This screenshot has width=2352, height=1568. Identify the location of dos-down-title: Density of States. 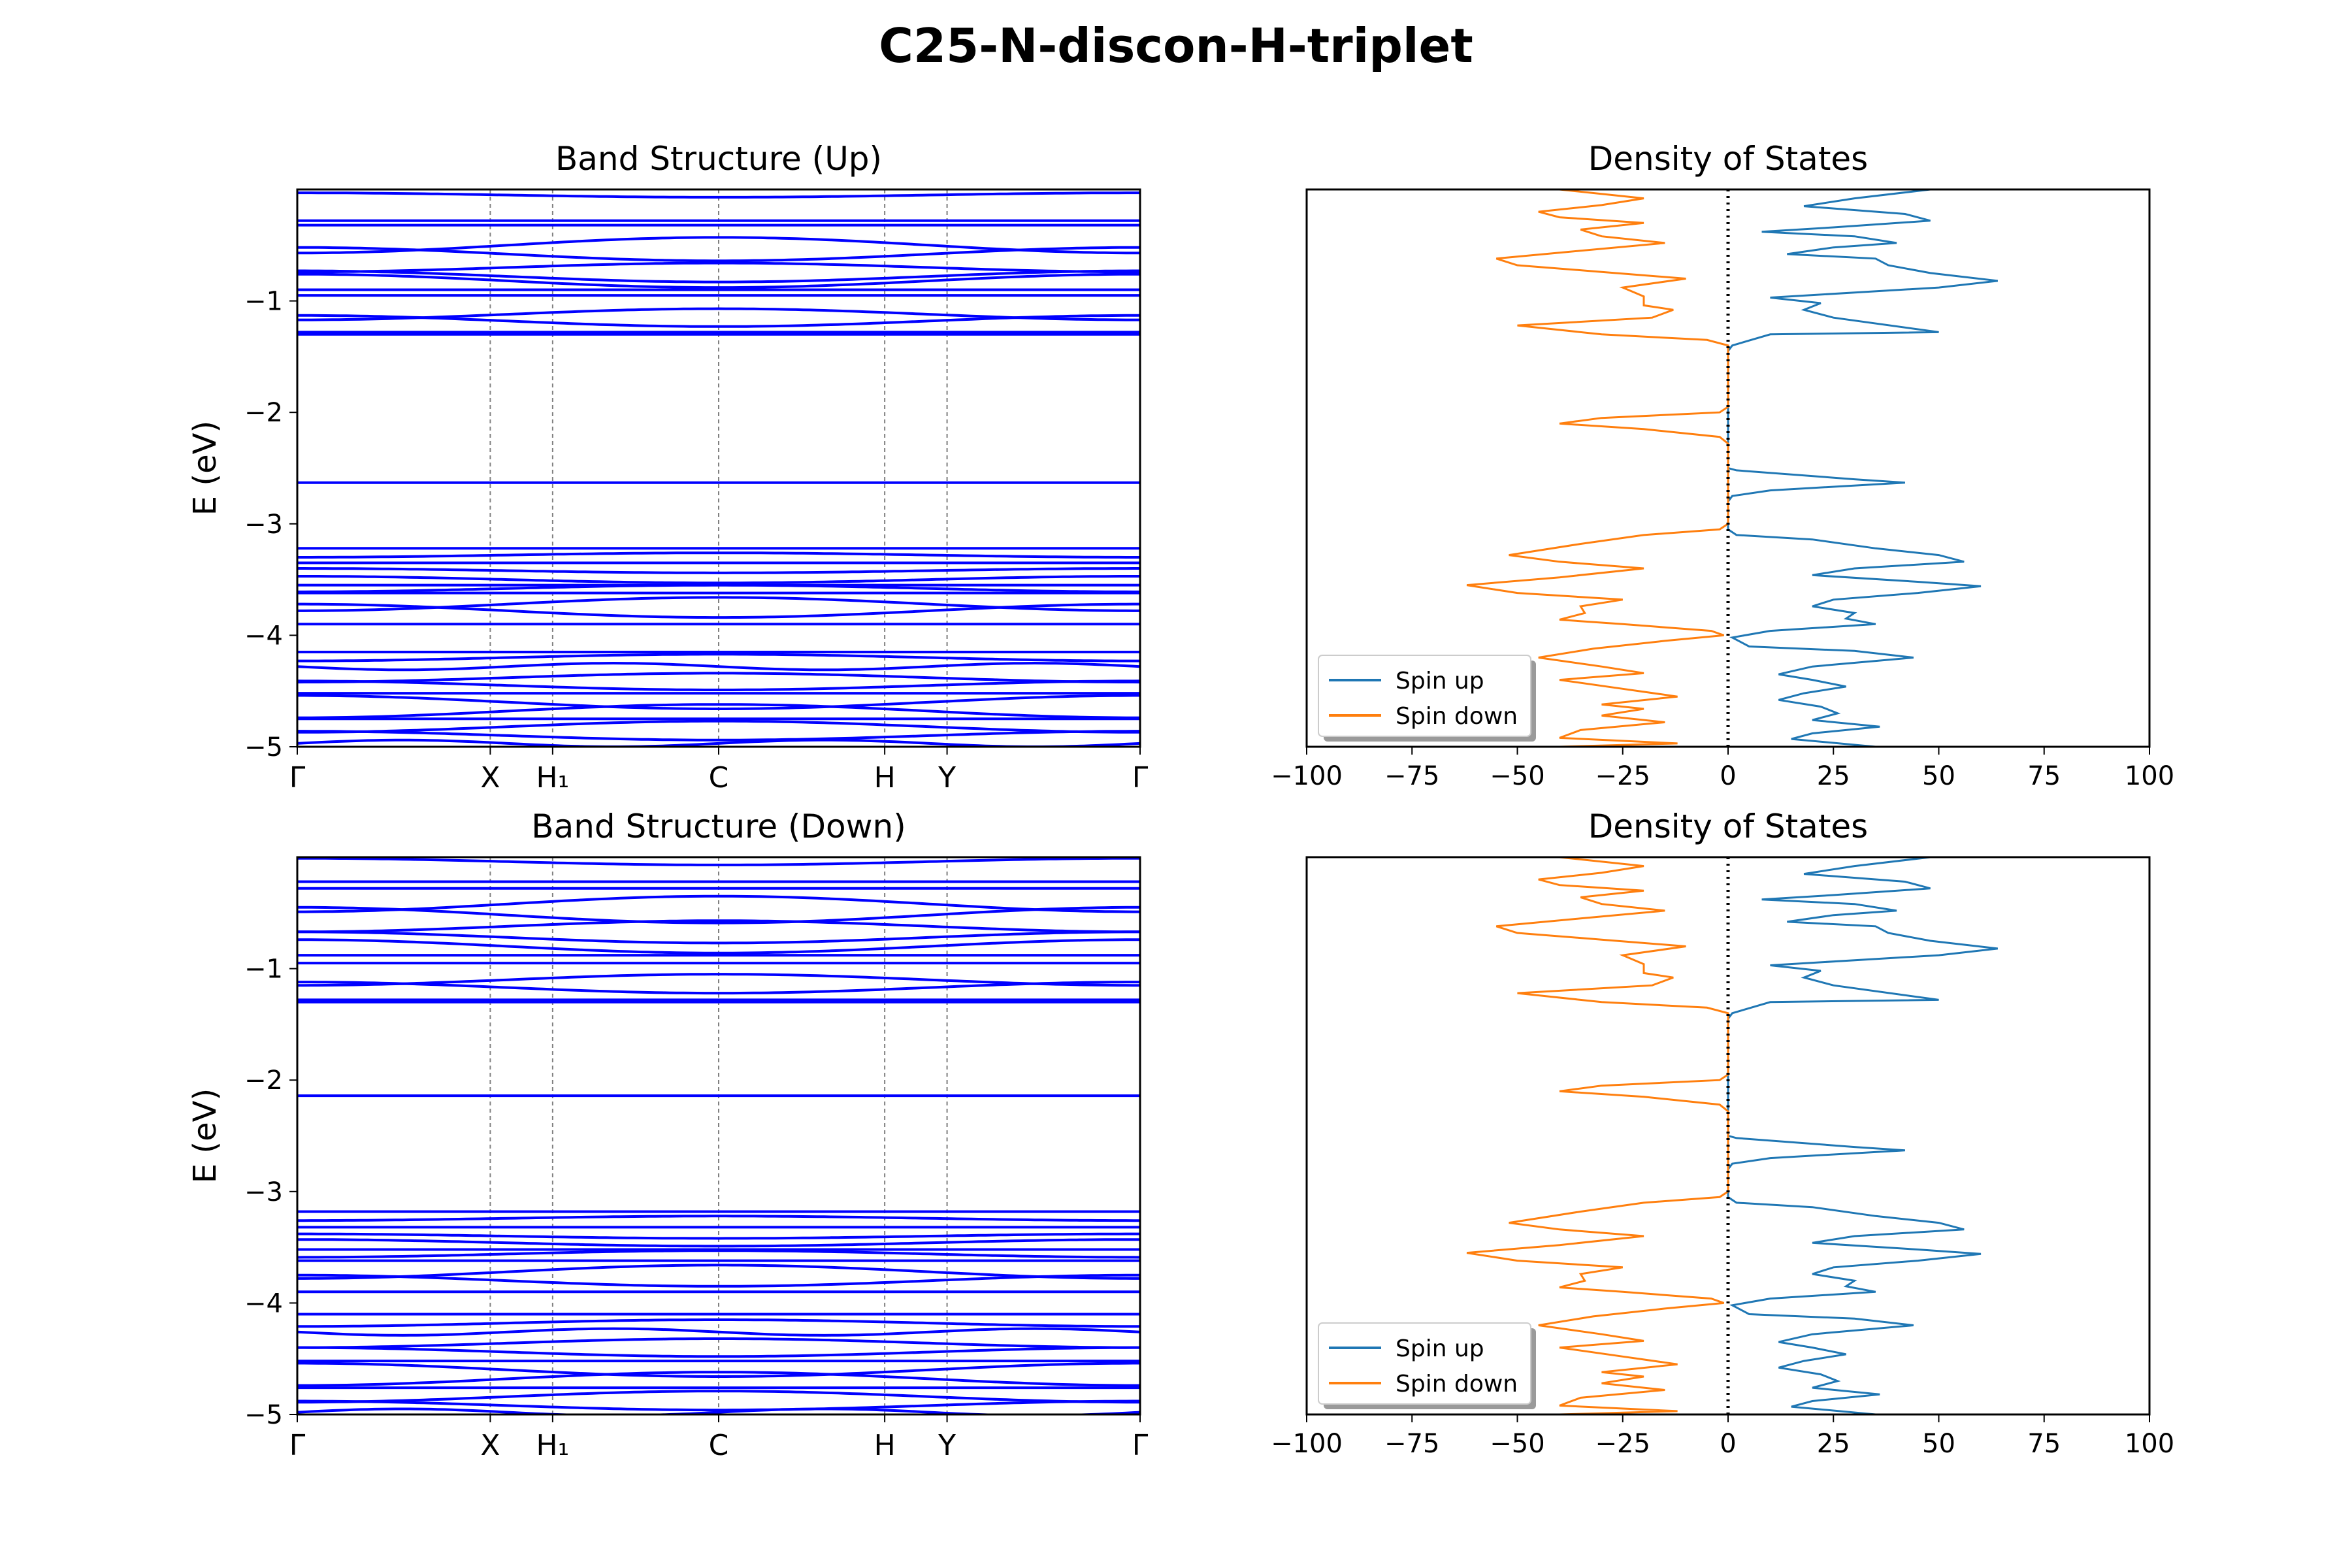
(1728, 826).